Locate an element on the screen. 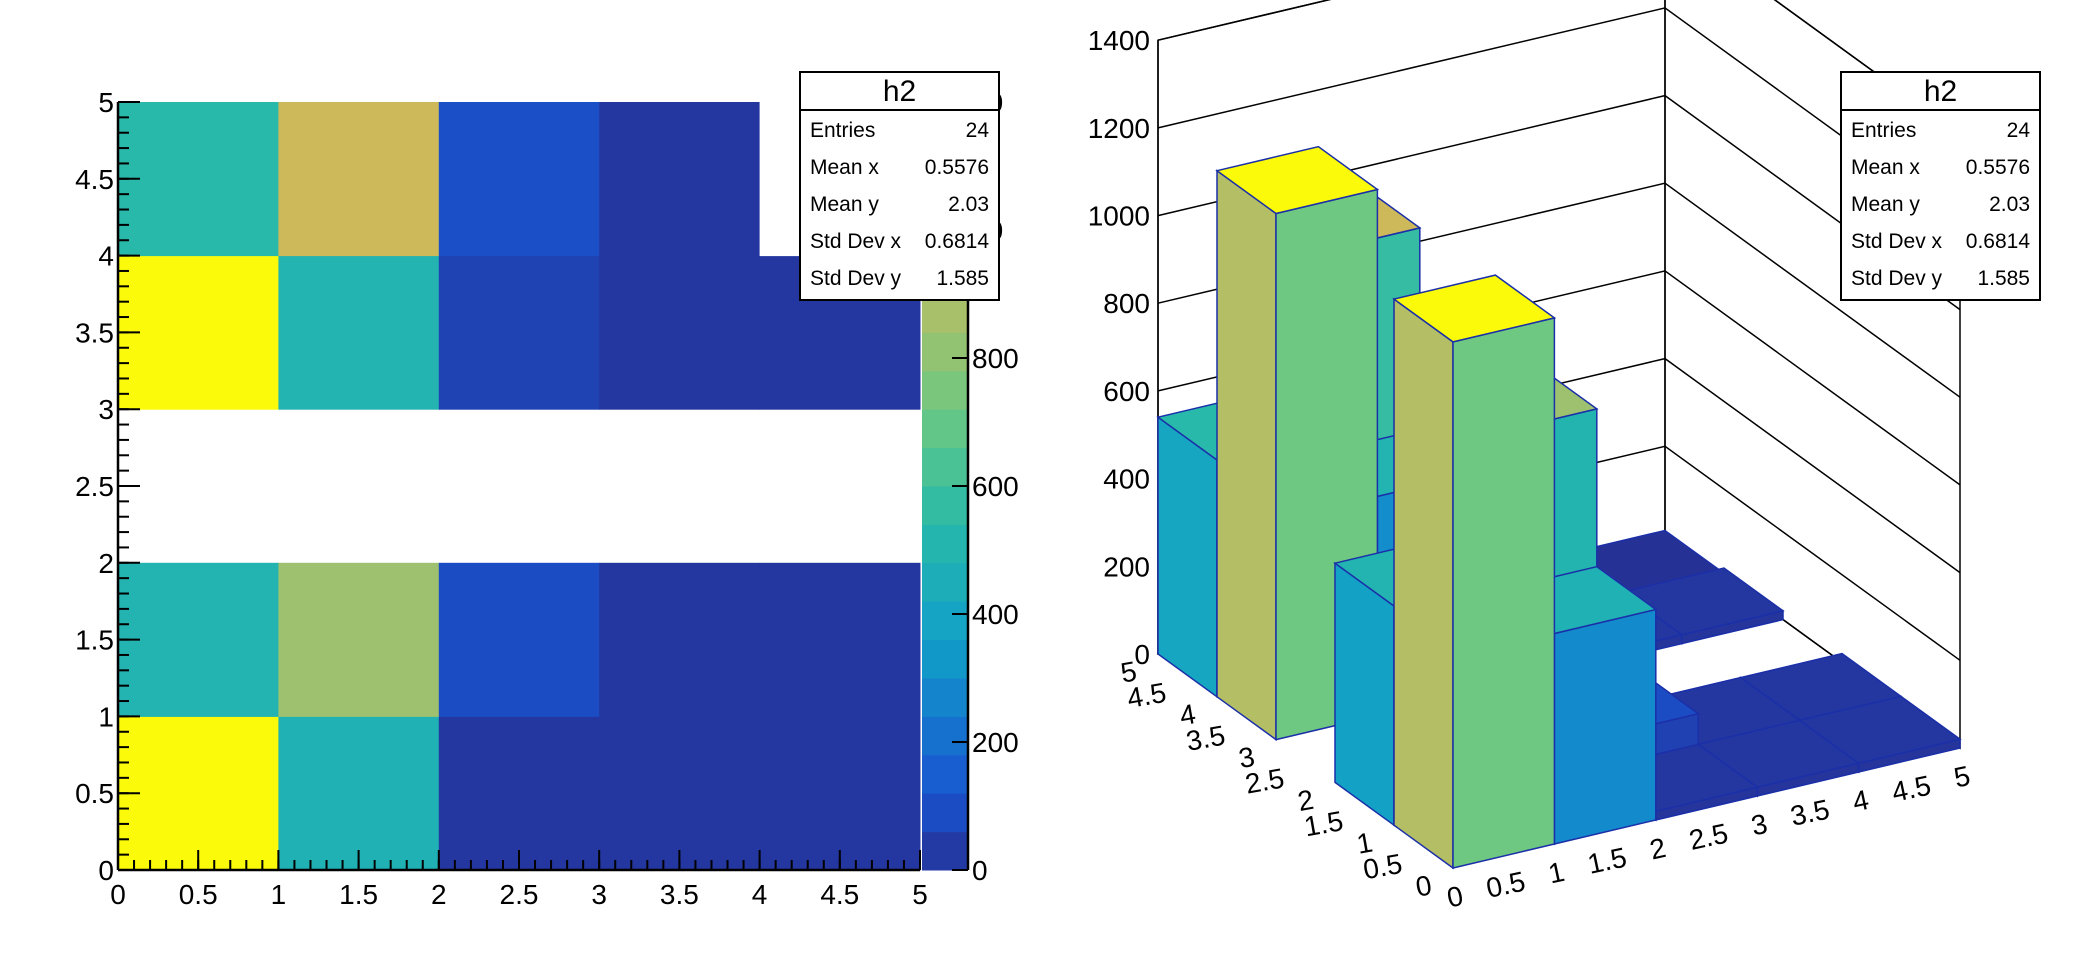 The width and height of the screenshot is (2079, 977). palette-tick-label: 600 is located at coordinates (995, 486).